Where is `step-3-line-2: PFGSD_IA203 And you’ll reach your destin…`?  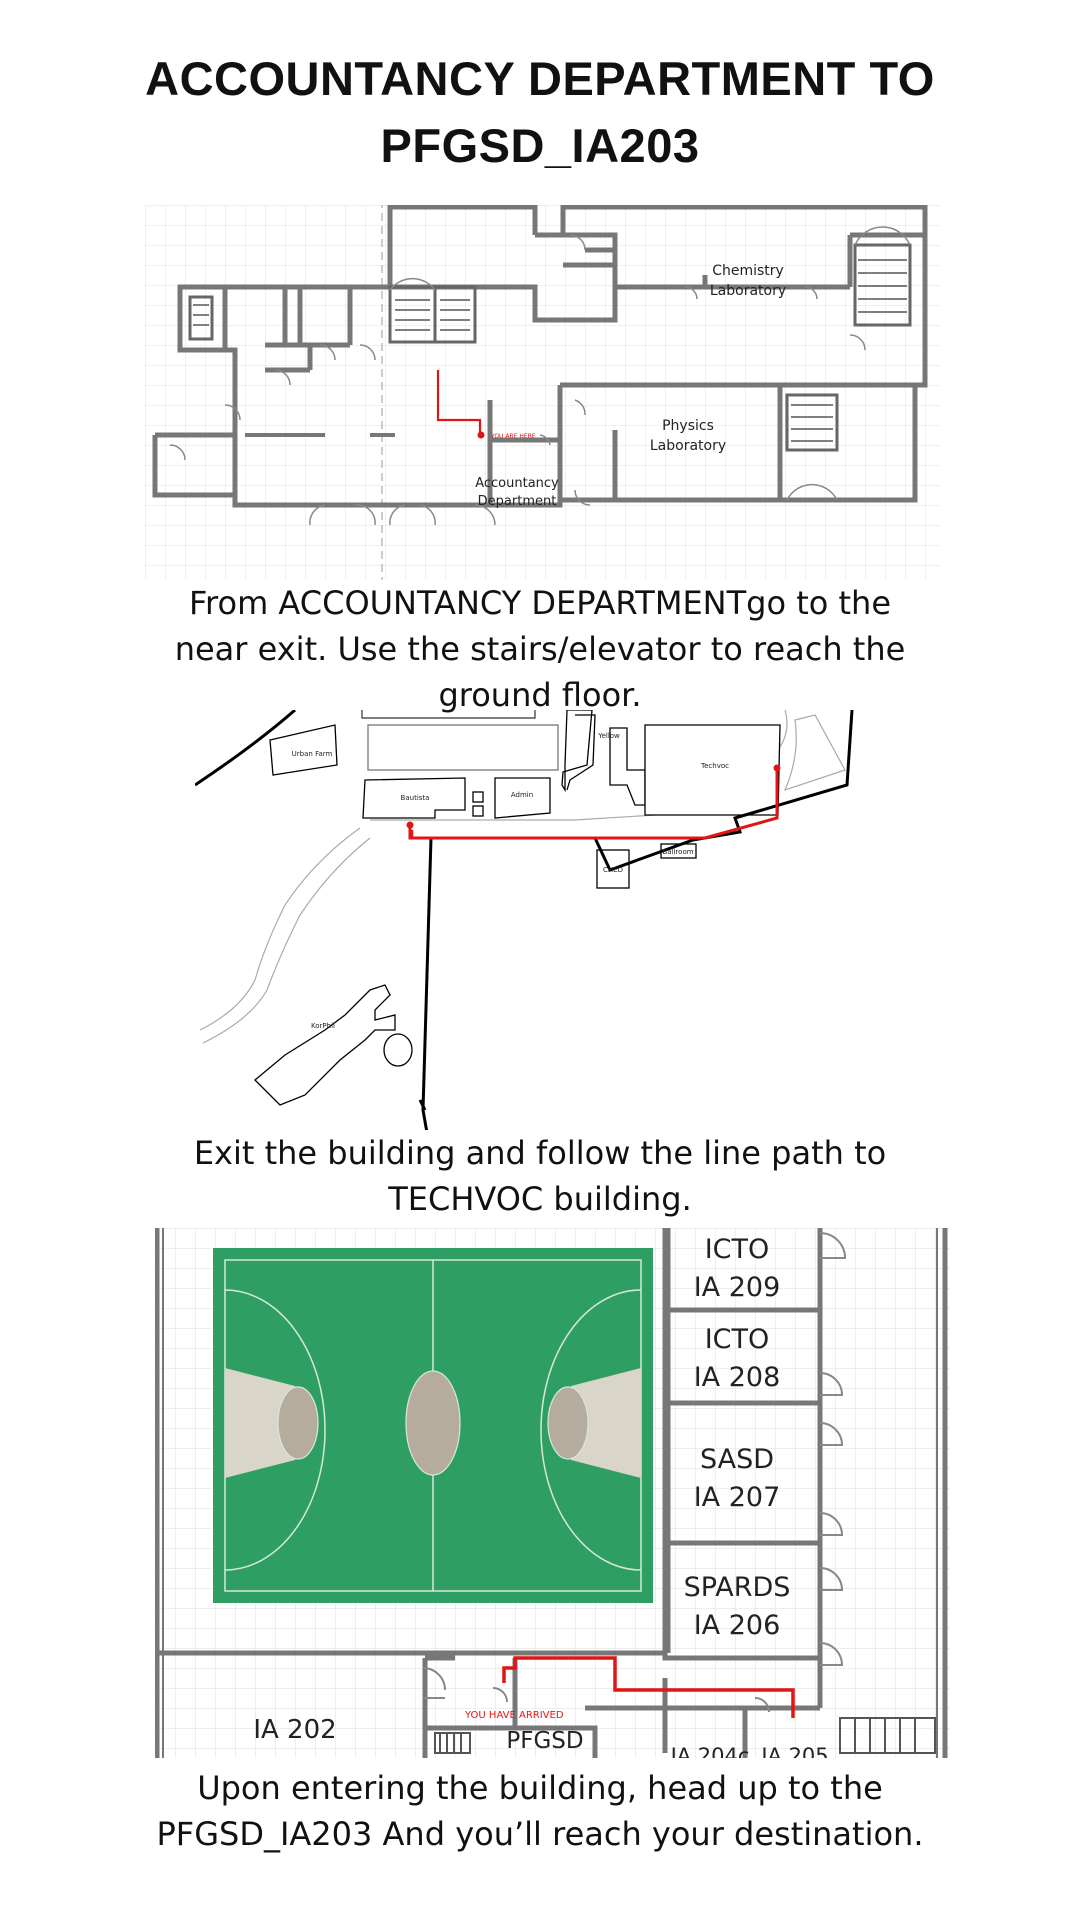 step-3-line-2: PFGSD_IA203 And you’ll reach your destin… is located at coordinates (540, 1834).